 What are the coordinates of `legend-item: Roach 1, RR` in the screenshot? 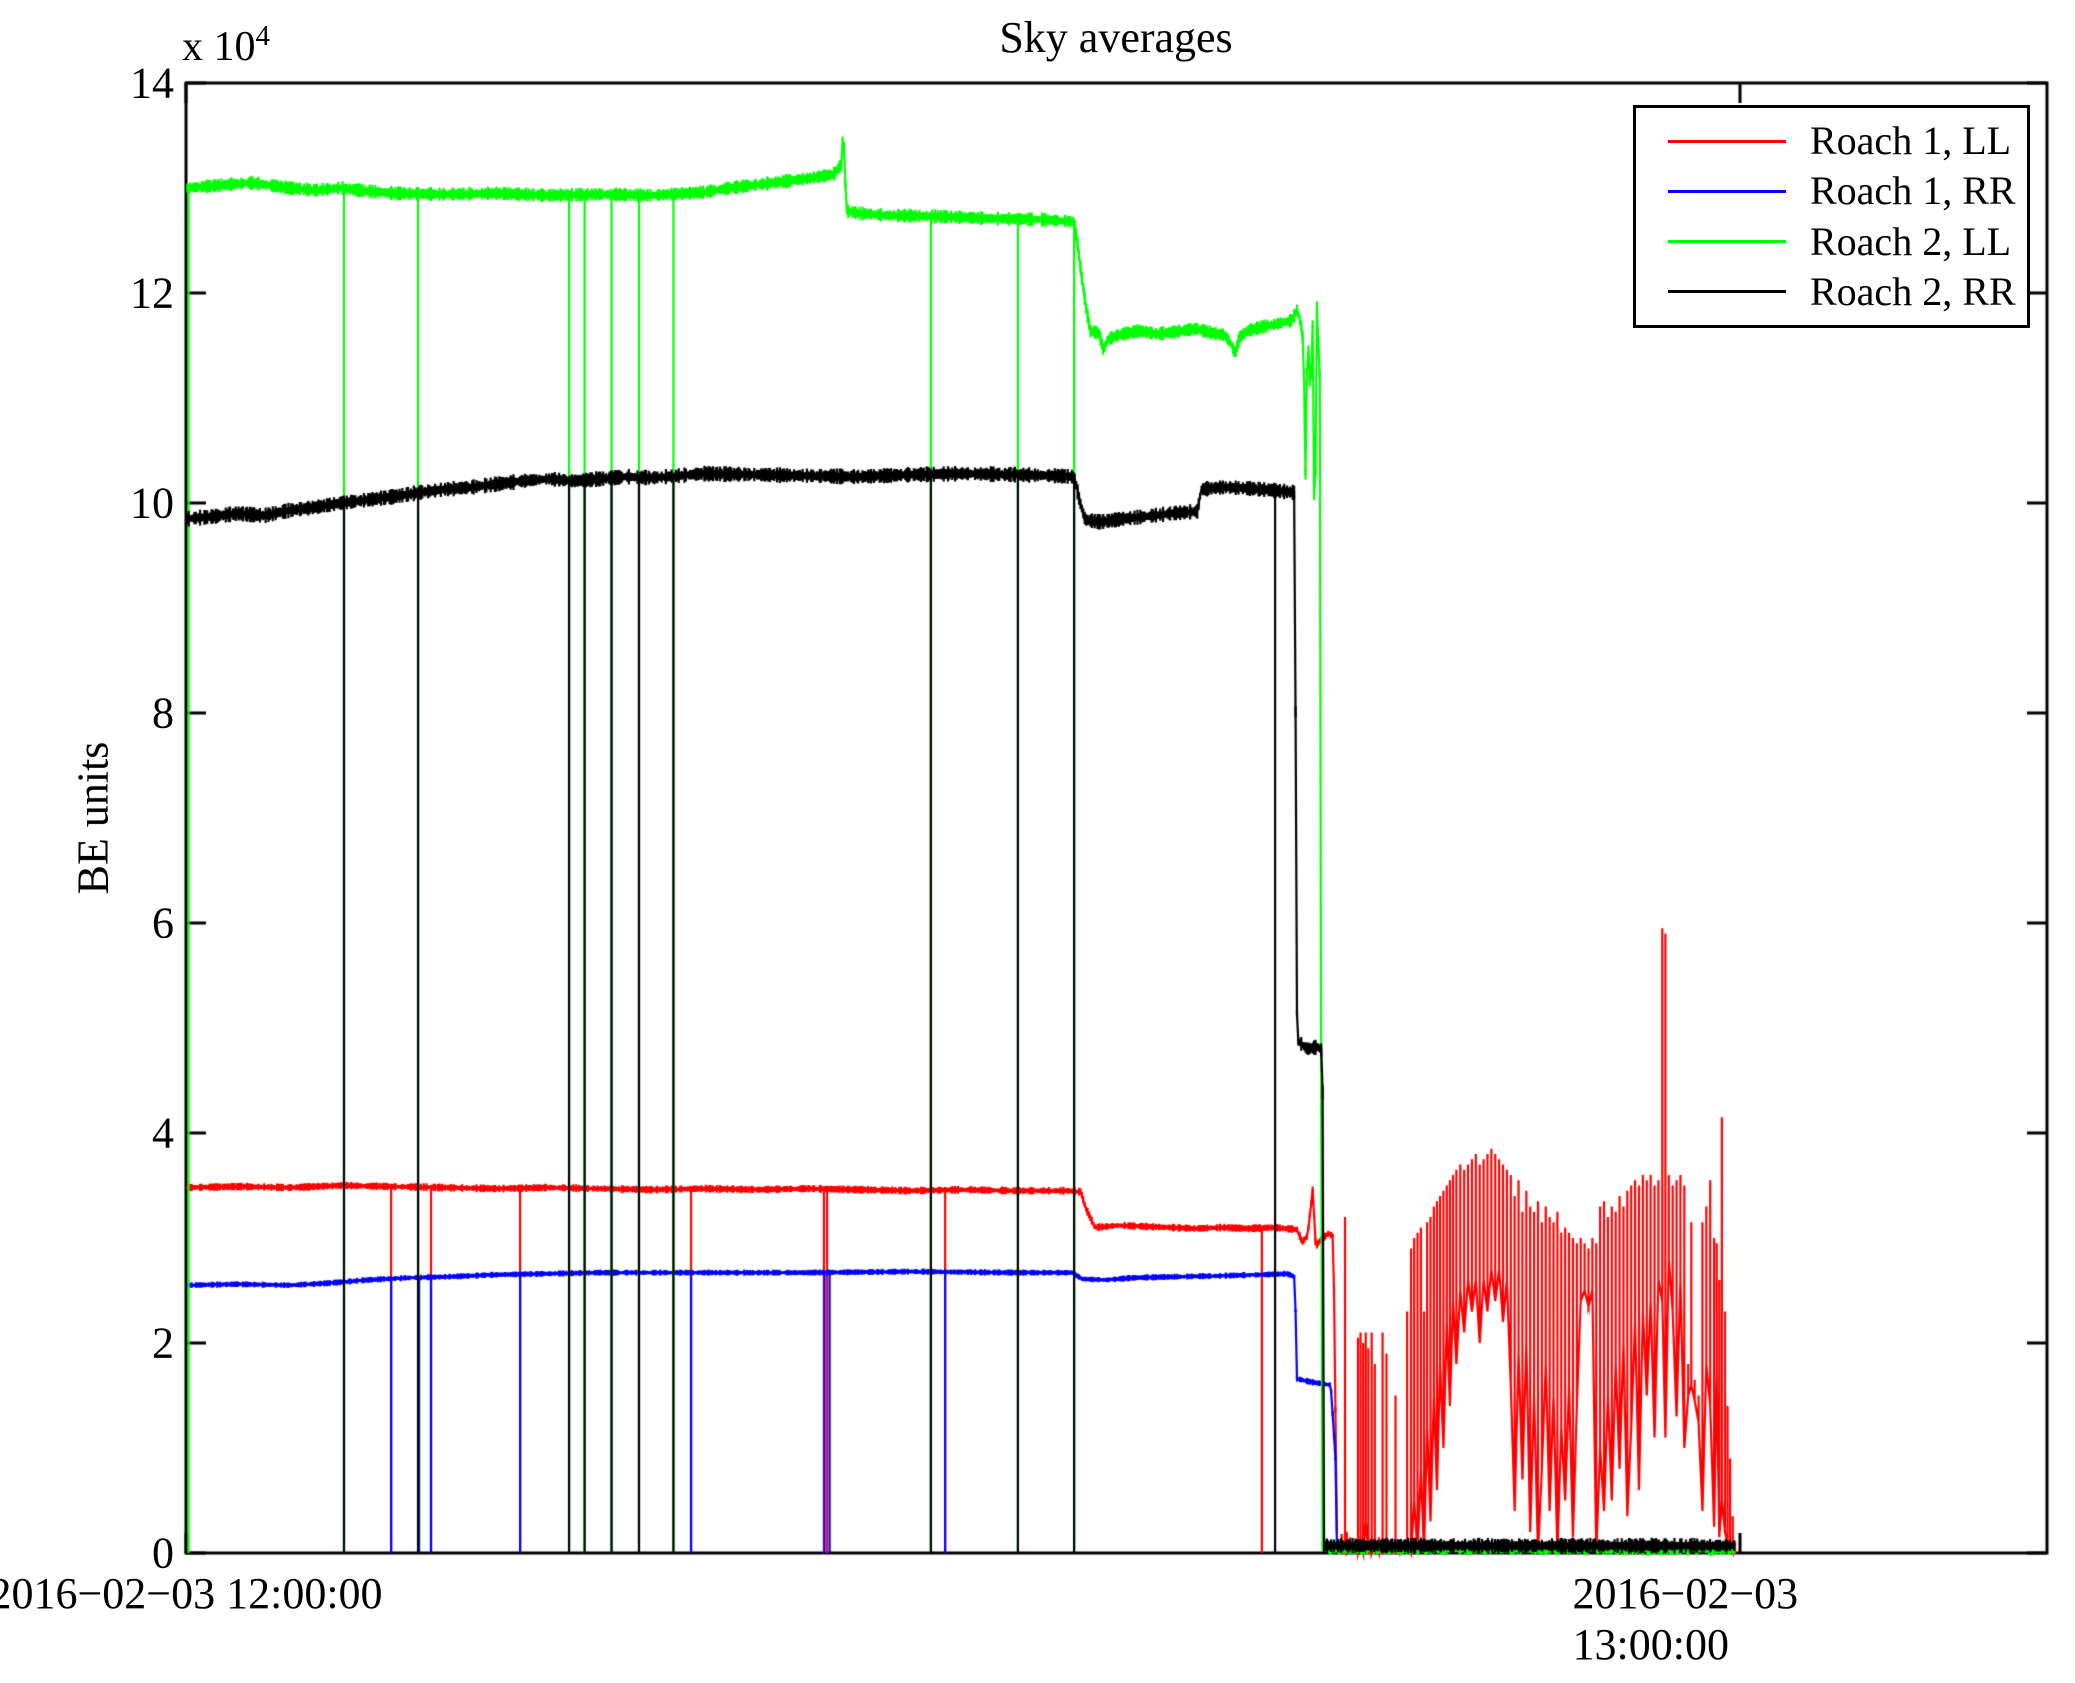 It's located at (1831, 191).